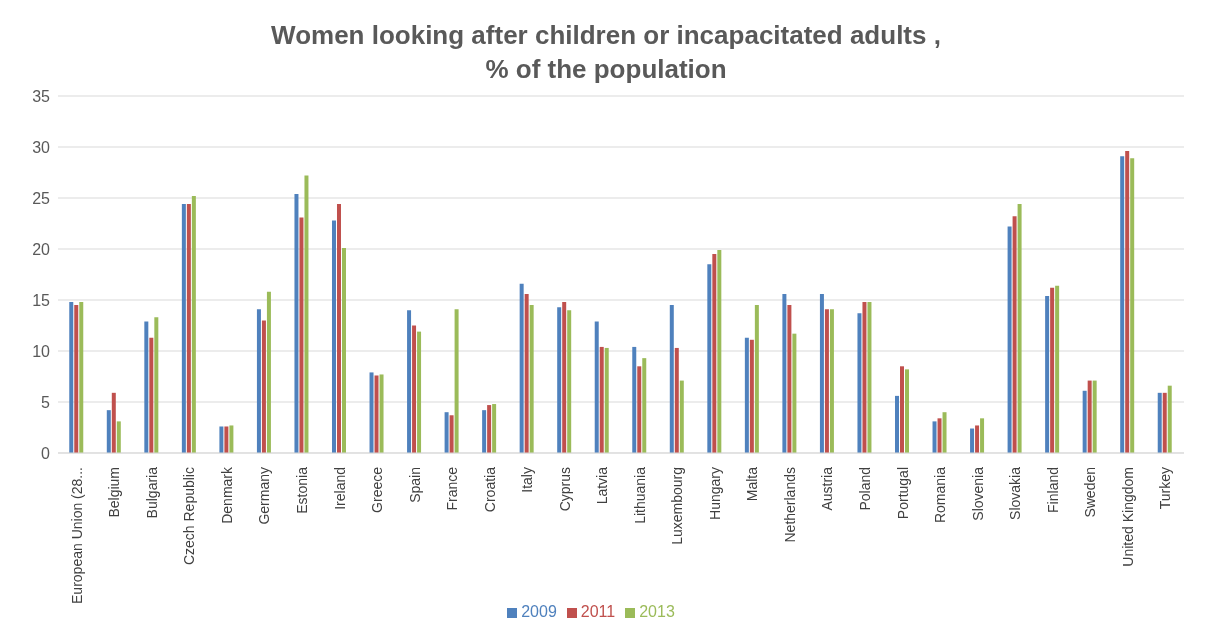  I want to click on x-tick-label: Austria, so click(827, 488).